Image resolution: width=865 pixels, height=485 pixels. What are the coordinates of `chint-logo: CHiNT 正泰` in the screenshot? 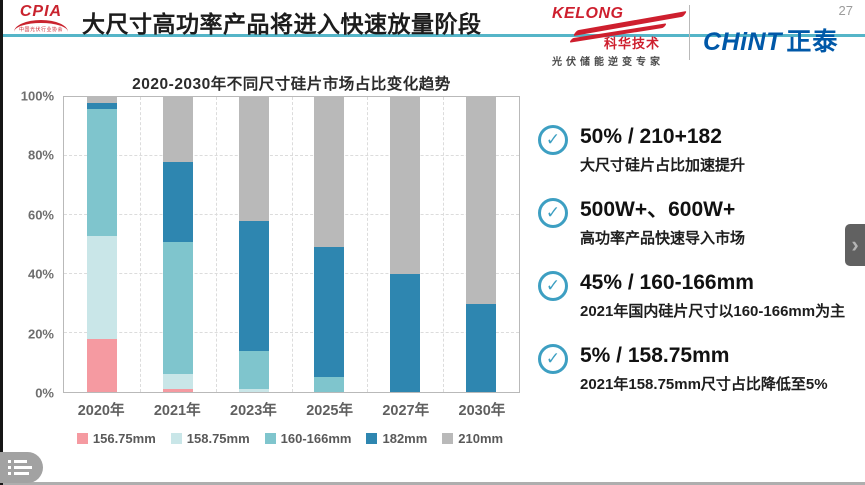 It's located at (770, 40).